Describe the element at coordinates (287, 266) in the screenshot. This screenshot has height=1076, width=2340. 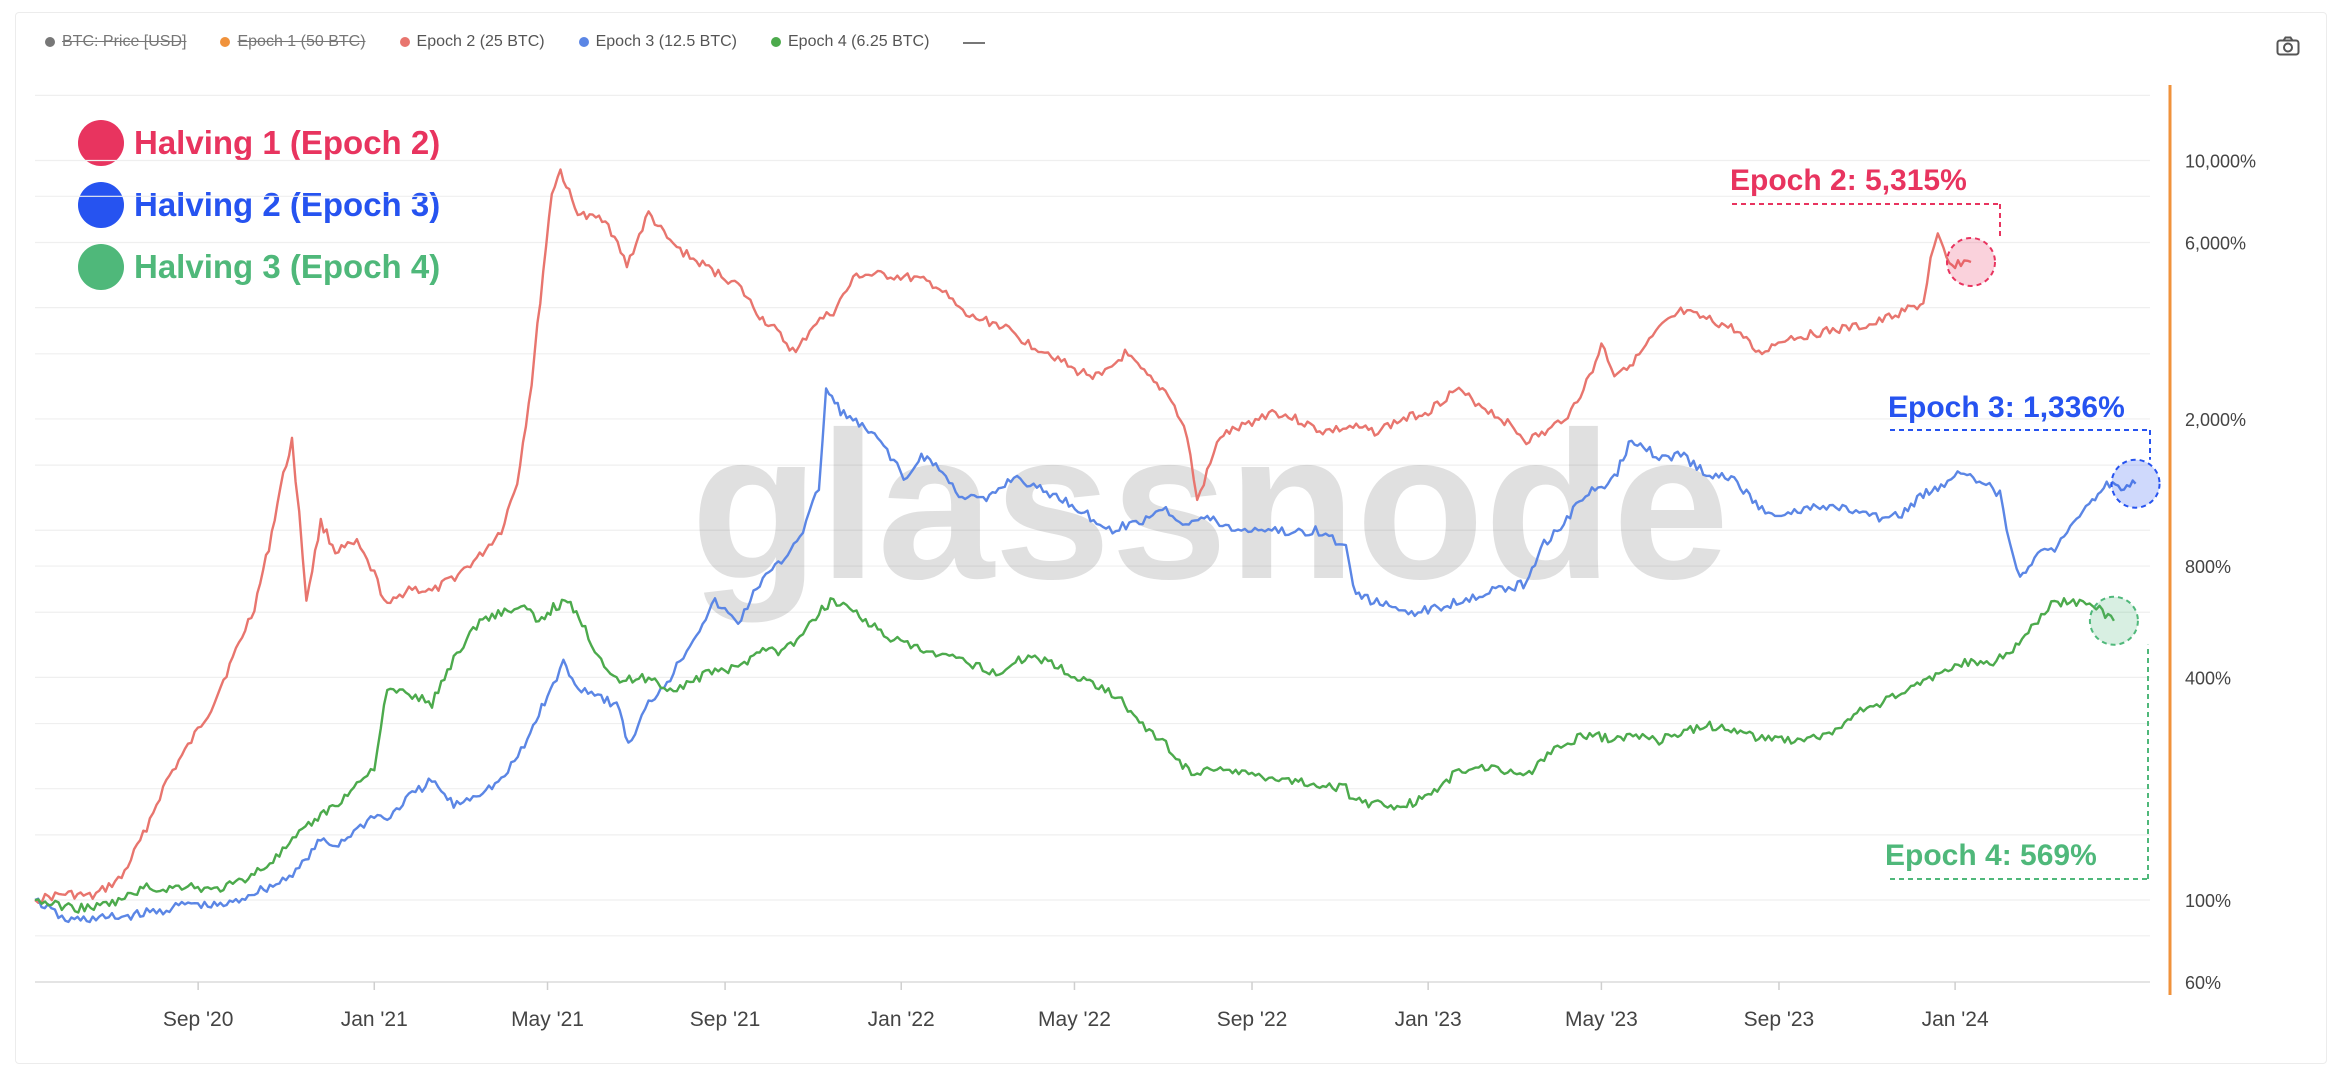
I see `halving-3-label: Halving 3 (Epoch 4)` at that location.